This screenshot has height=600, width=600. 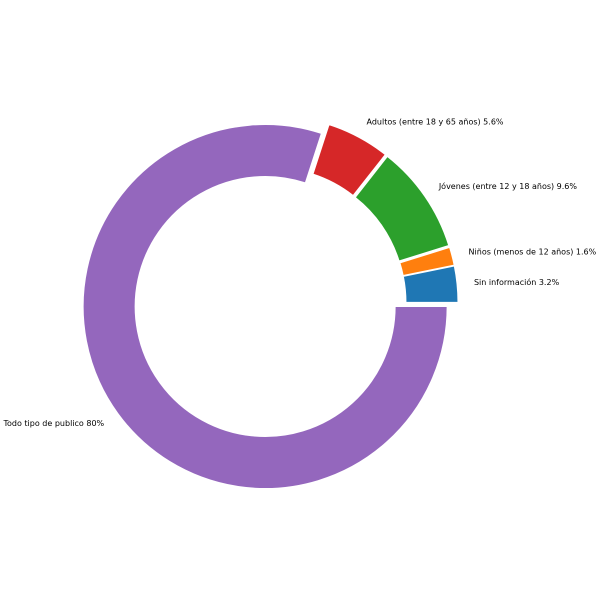 I want to click on slice-label-0: Sin información 3.2%, so click(x=517, y=282).